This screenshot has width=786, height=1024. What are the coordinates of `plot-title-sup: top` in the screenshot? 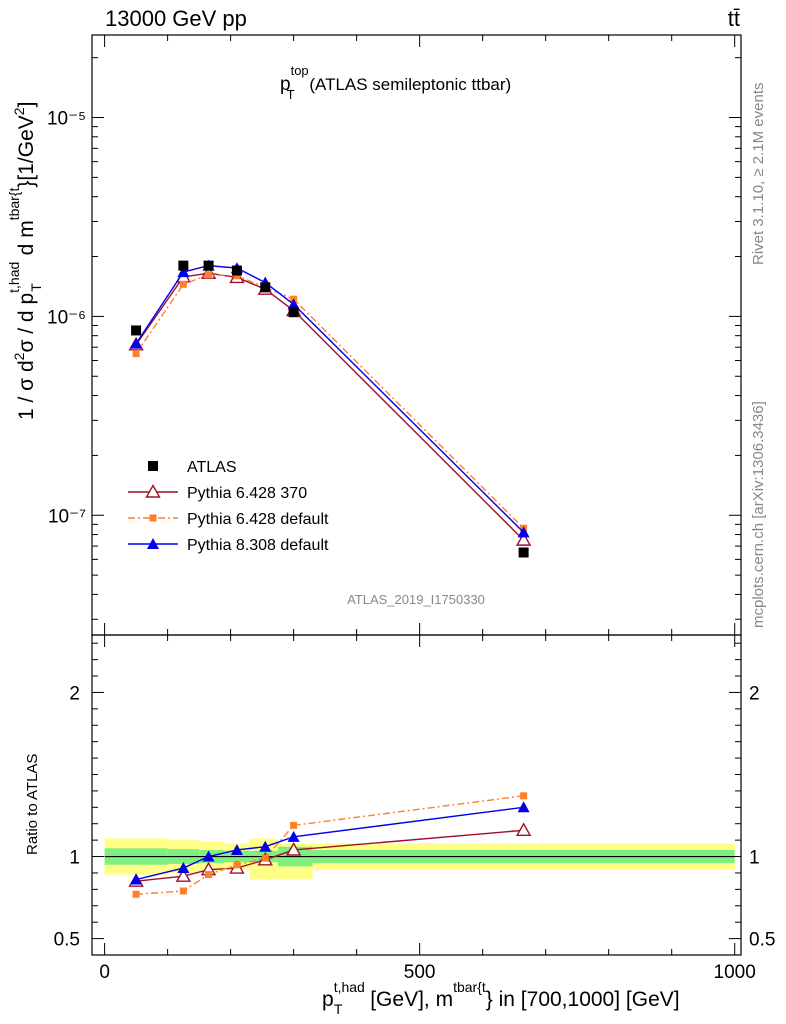 It's located at (300, 70).